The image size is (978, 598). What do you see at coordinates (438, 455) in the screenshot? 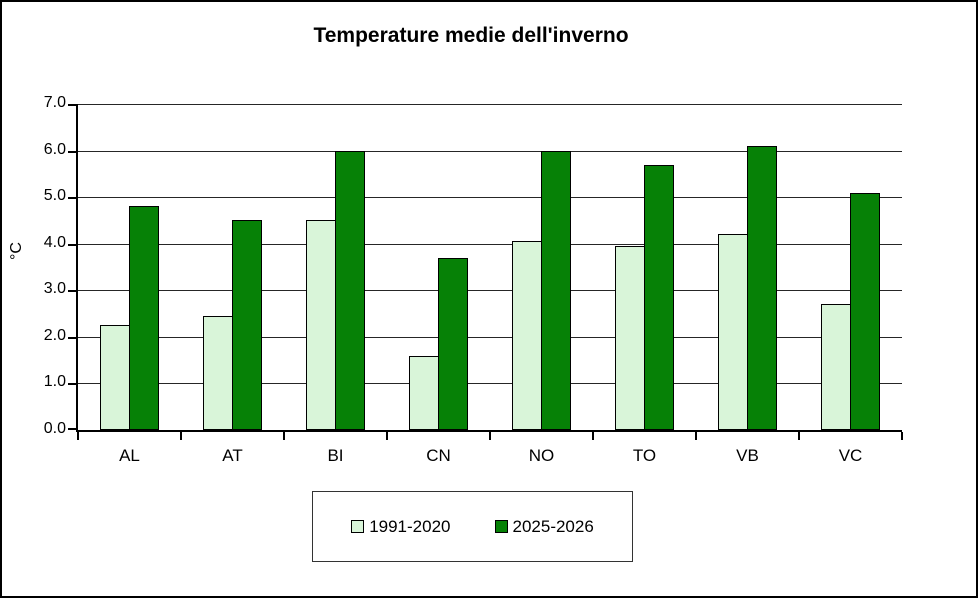
I see `x-category-label: CN` at bounding box center [438, 455].